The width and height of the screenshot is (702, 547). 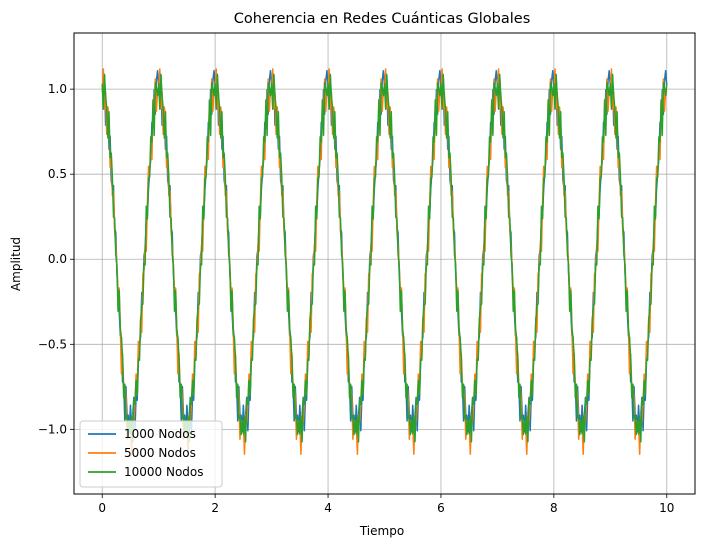 I want to click on y-tick-label: 0.0, so click(x=57, y=259).